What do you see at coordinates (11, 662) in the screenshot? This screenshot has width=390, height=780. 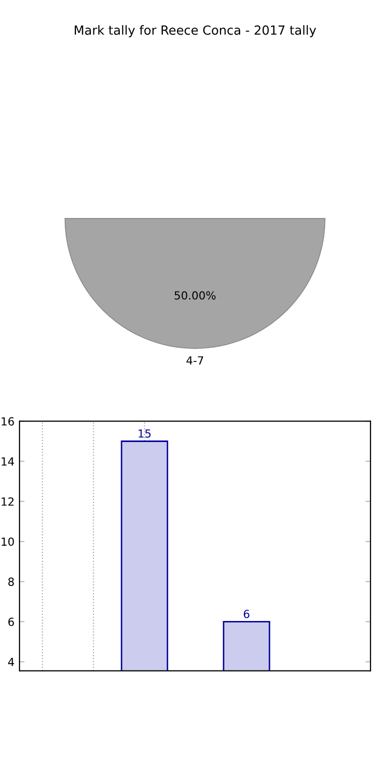 I see `y-tick-label: 4` at bounding box center [11, 662].